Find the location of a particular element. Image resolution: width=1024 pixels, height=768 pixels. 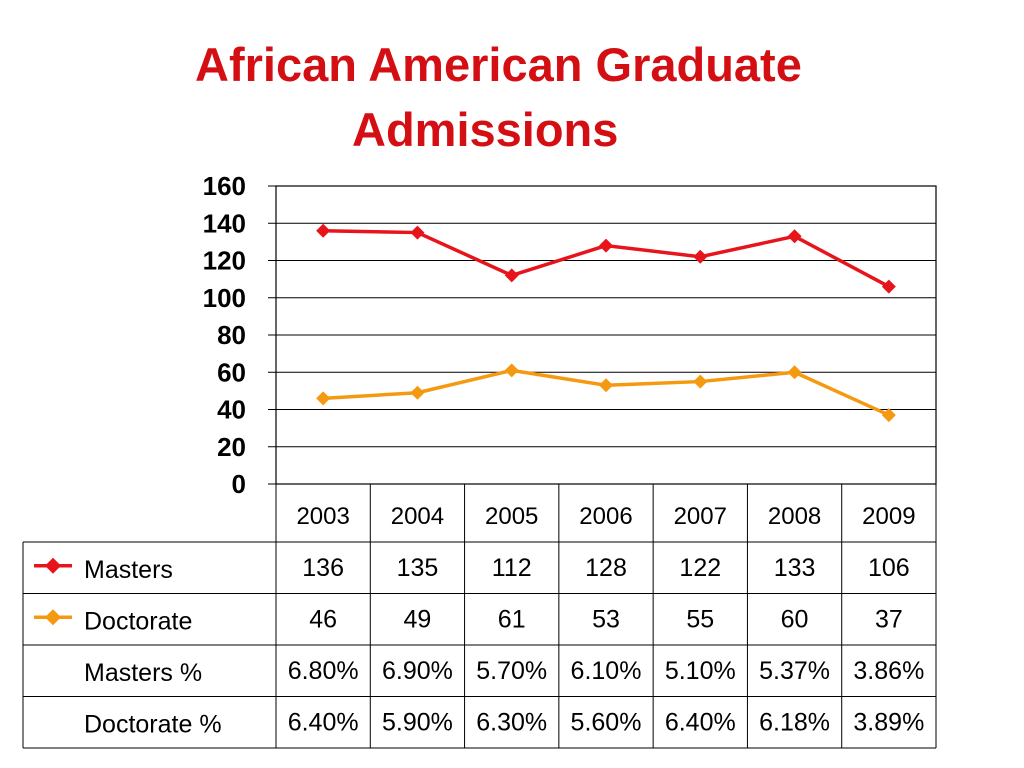

x-category-label: 2003 is located at coordinates (322, 516).